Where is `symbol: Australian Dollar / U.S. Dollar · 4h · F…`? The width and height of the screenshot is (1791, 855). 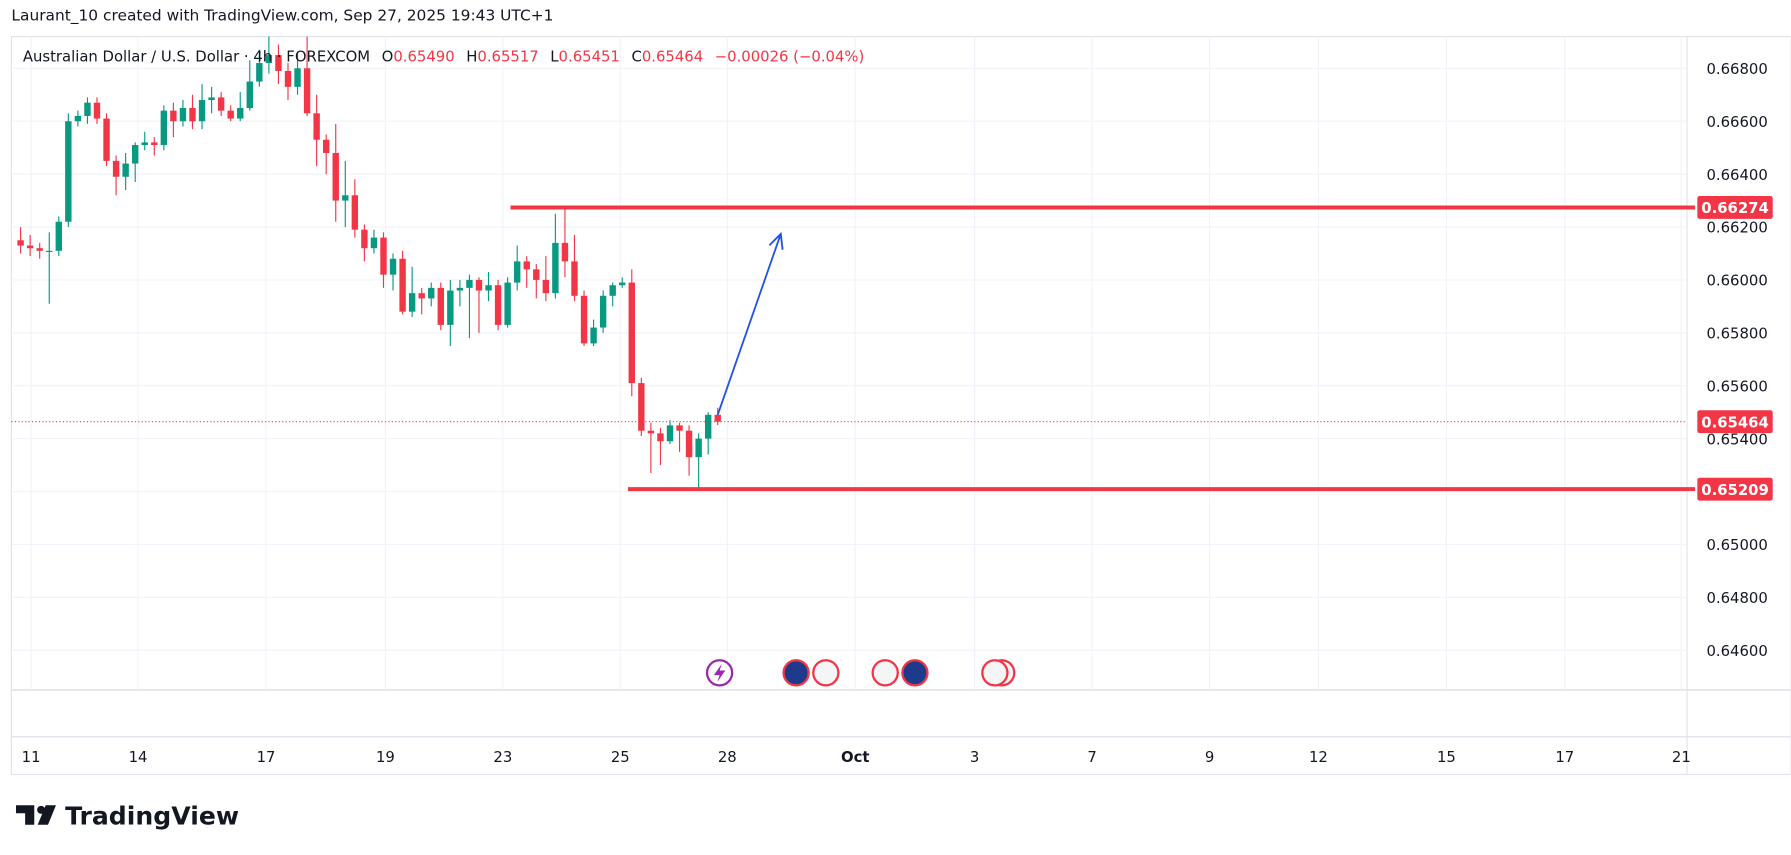
symbol: Australian Dollar / U.S. Dollar · 4h · F… is located at coordinates (196, 57).